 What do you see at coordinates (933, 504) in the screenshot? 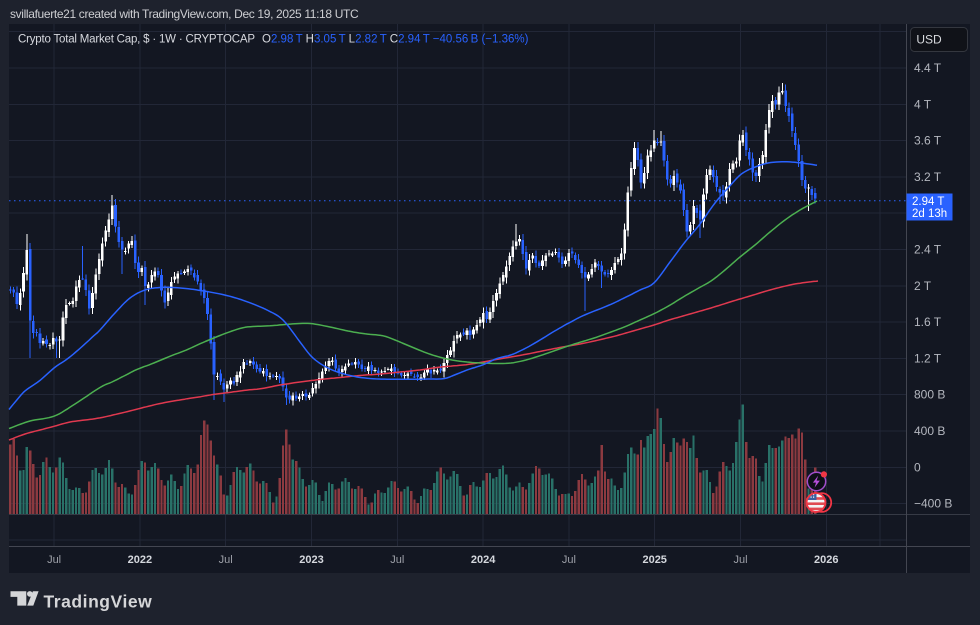
I see `svg-text: −400 B` at bounding box center [933, 504].